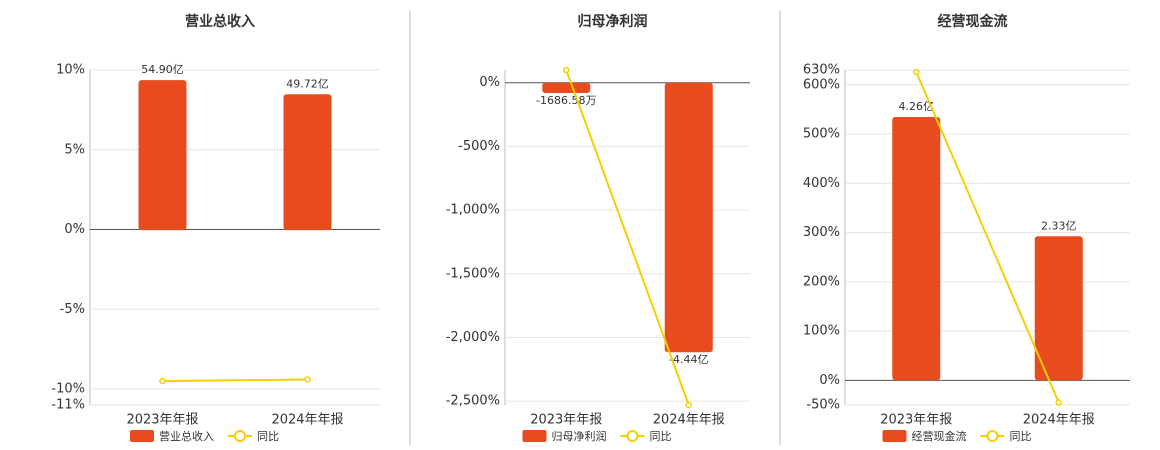  What do you see at coordinates (973, 21) in the screenshot?
I see `chart-title: 经营现金流` at bounding box center [973, 21].